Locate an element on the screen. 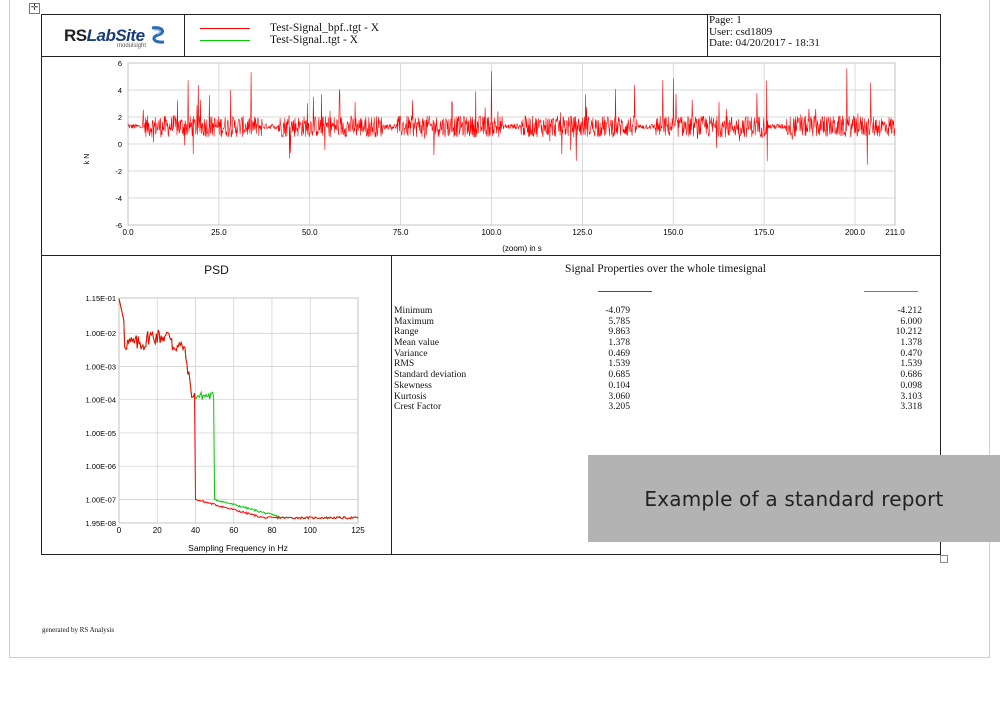 The width and height of the screenshot is (1000, 709). x-tick-label: 75.0 is located at coordinates (401, 232).